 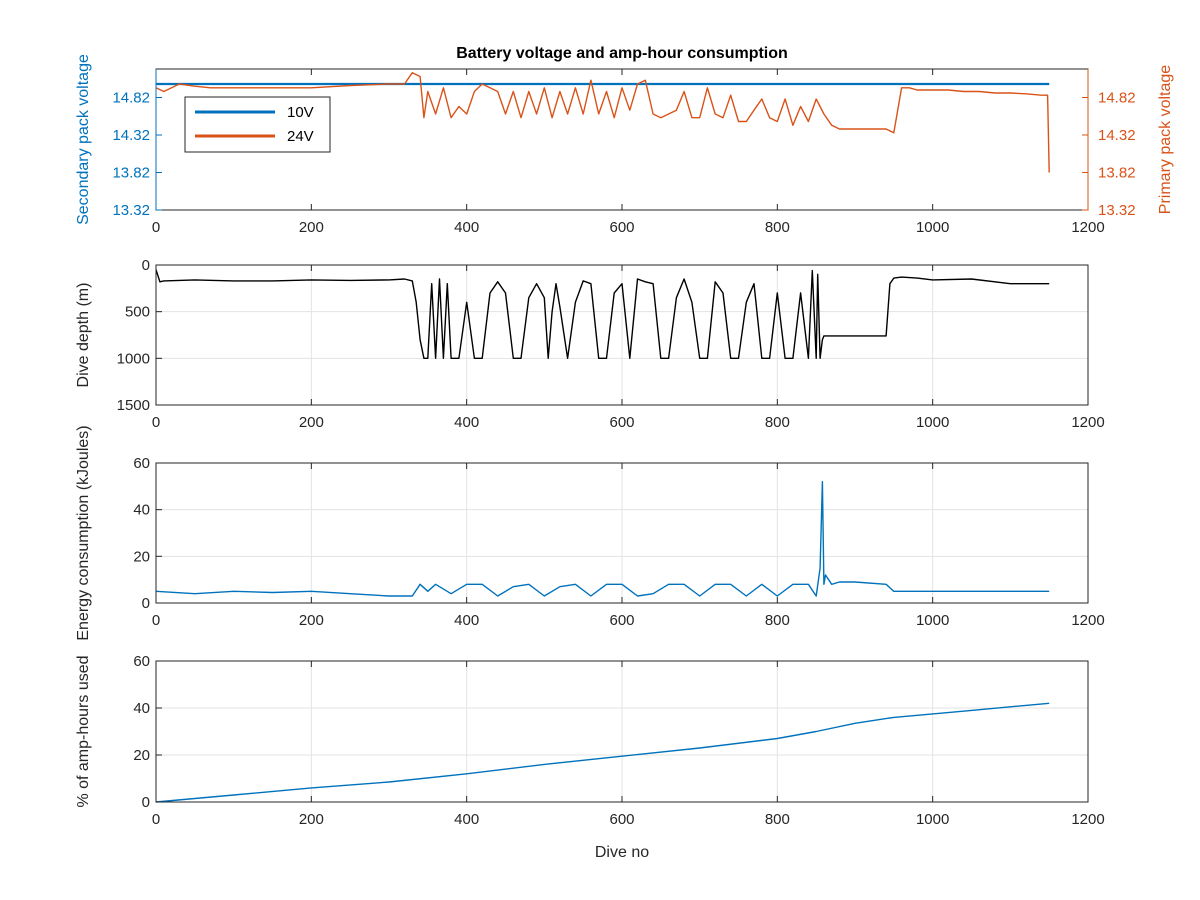 What do you see at coordinates (83, 335) in the screenshot?
I see `y-axis-label: Dive depth (m)` at bounding box center [83, 335].